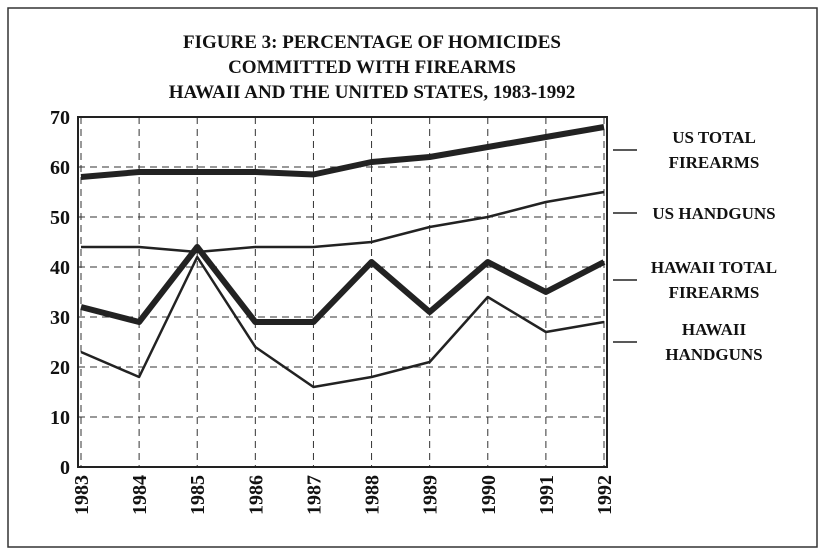  I want to click on x-tick-label: 1984, so click(140, 495).